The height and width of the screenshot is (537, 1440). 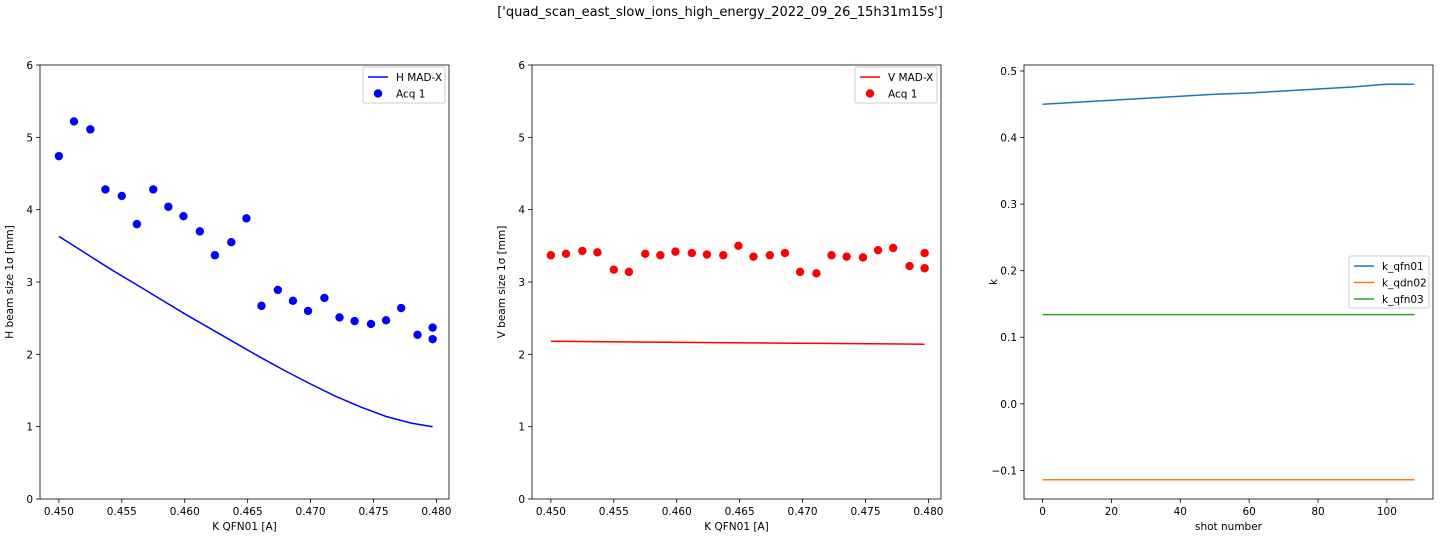 What do you see at coordinates (1317, 512) in the screenshot?
I see `x-tick-label: 80` at bounding box center [1317, 512].